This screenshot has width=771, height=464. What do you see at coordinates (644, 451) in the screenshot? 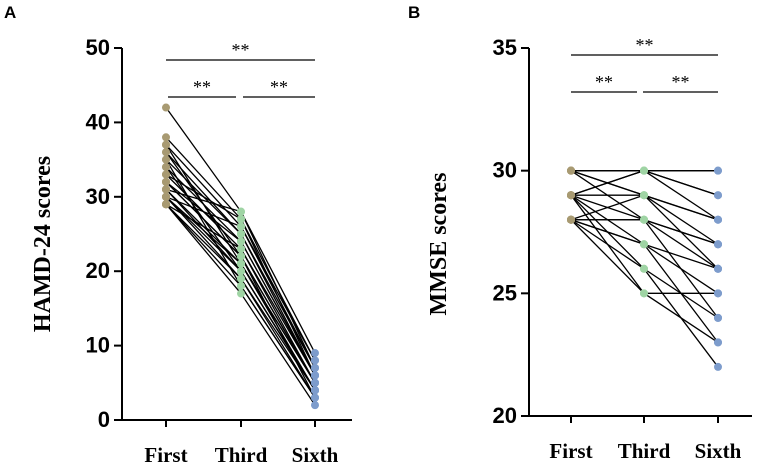
I see `panel-b-x-tick-label: Third` at bounding box center [644, 451].